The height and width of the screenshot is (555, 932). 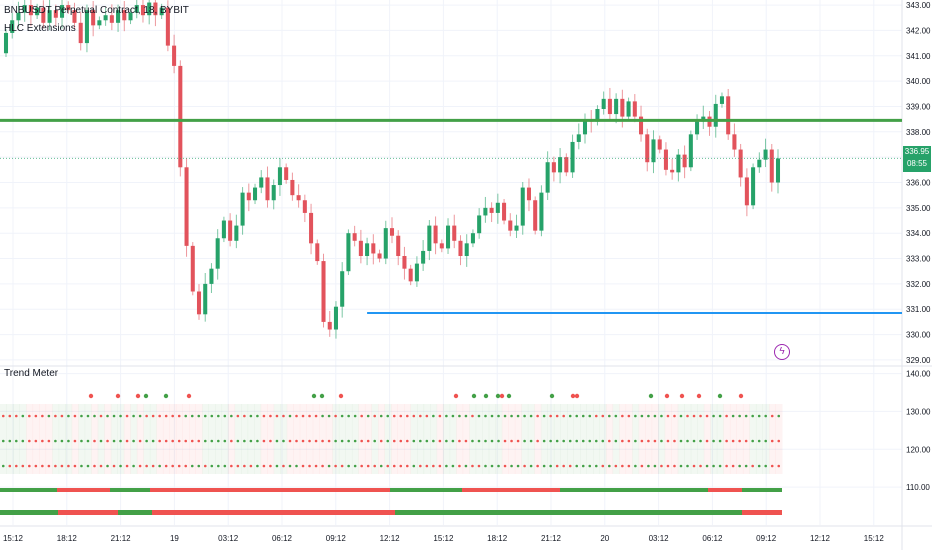 I want to click on time-tick-label: 15:12, so click(x=874, y=538).